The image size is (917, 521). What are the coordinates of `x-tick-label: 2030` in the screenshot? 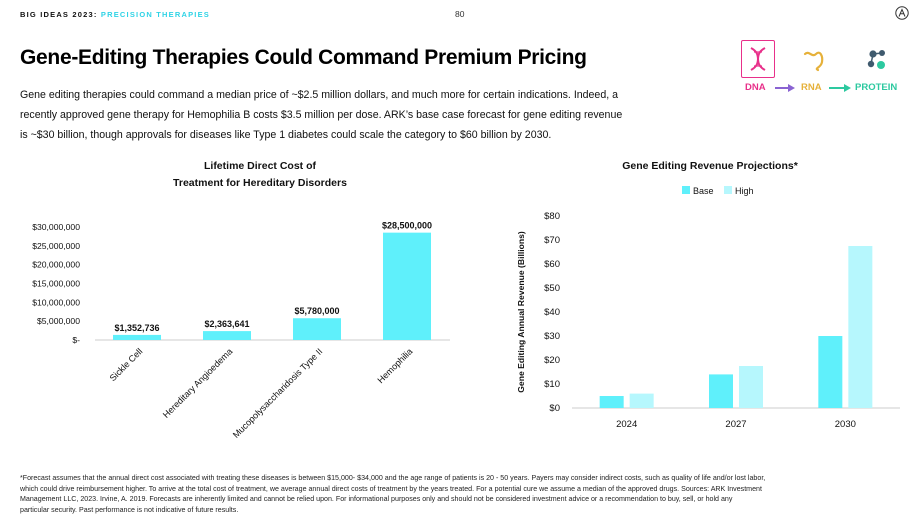 It's located at (845, 424).